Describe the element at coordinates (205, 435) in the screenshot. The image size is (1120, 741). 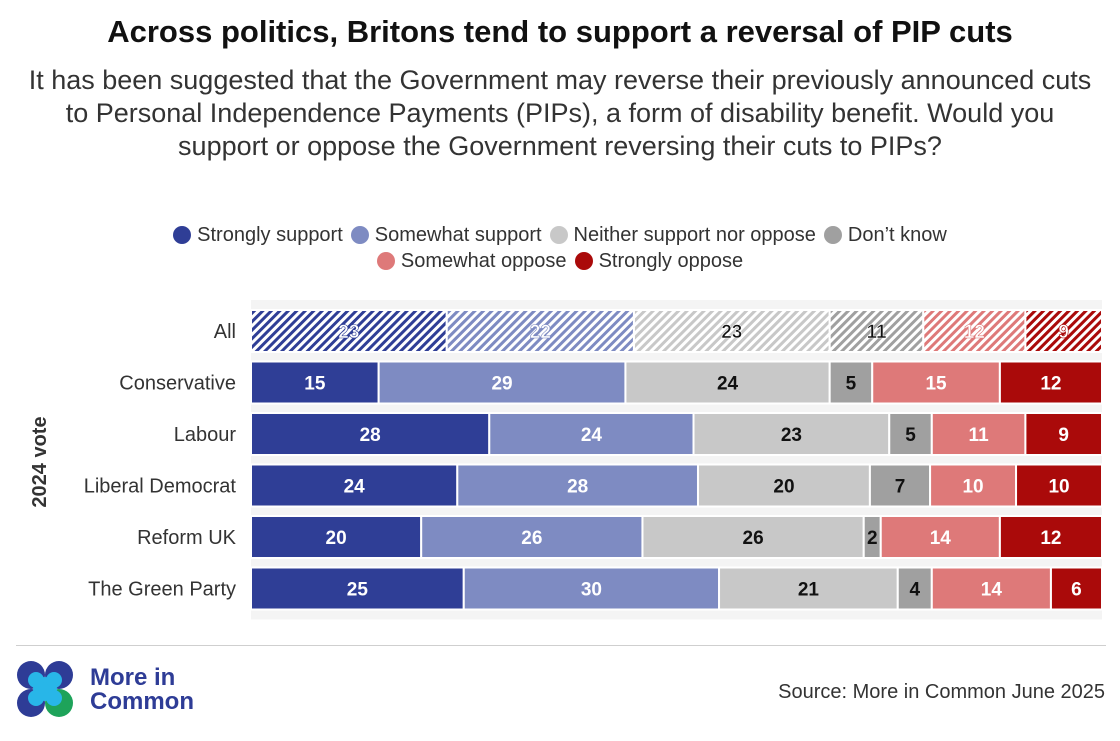
I see `category-label-labour: Labour` at that location.